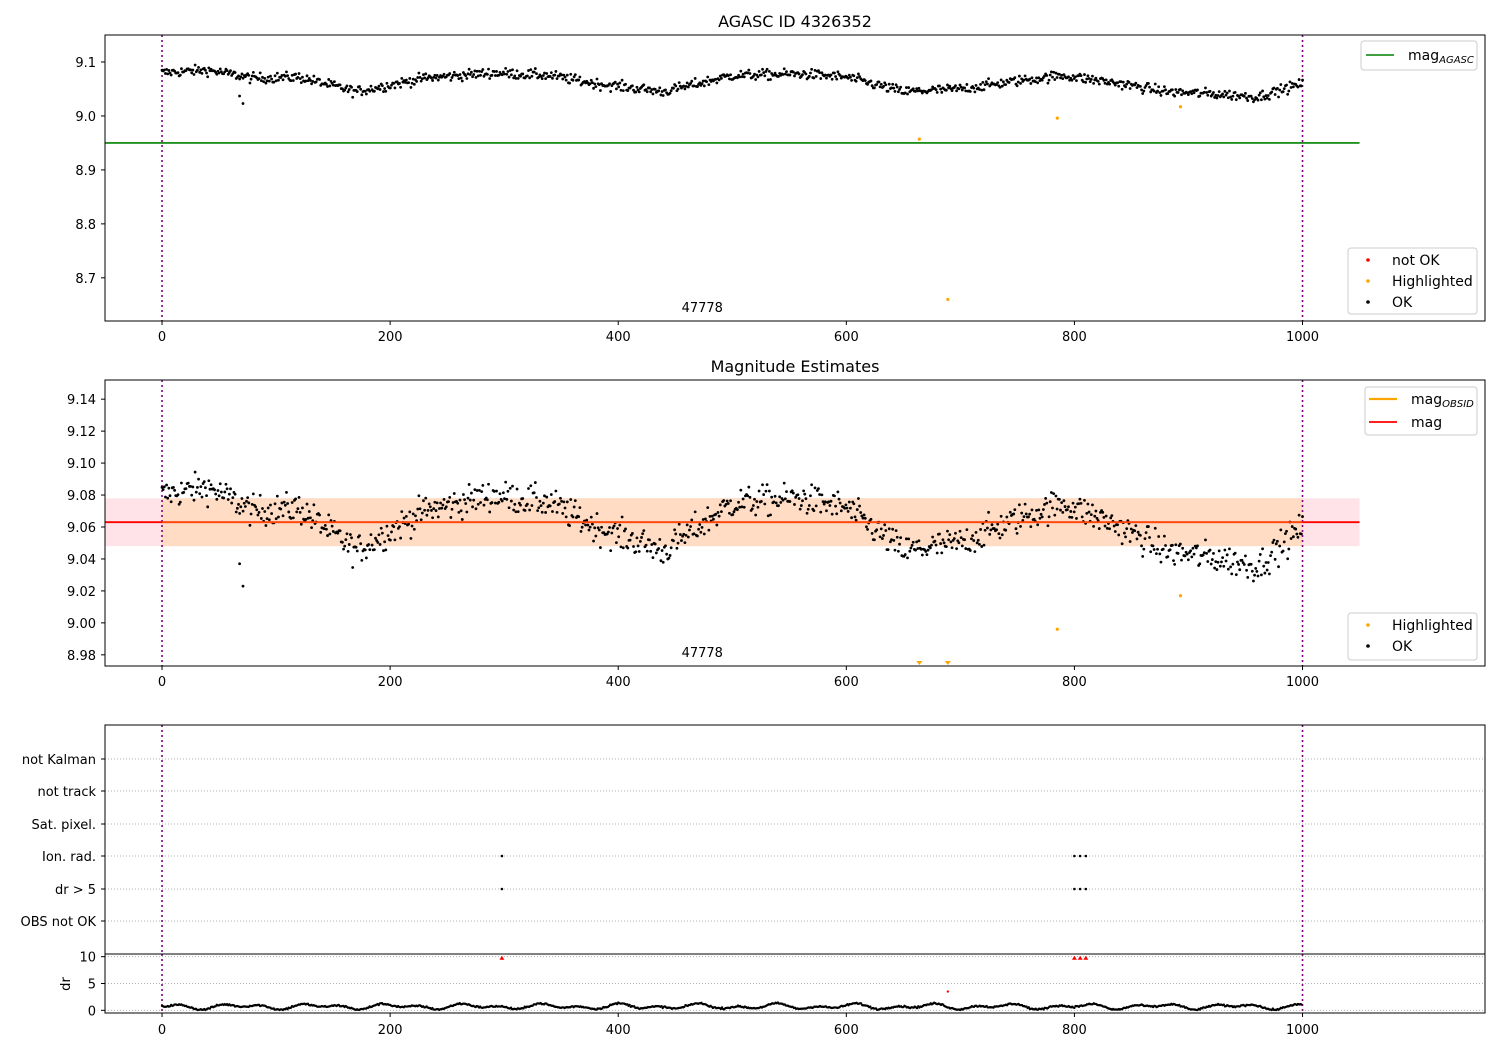 This screenshot has height=1050, width=1500. Describe the element at coordinates (702, 308) in the screenshot. I see `obsid-annotation: 47778` at that location.